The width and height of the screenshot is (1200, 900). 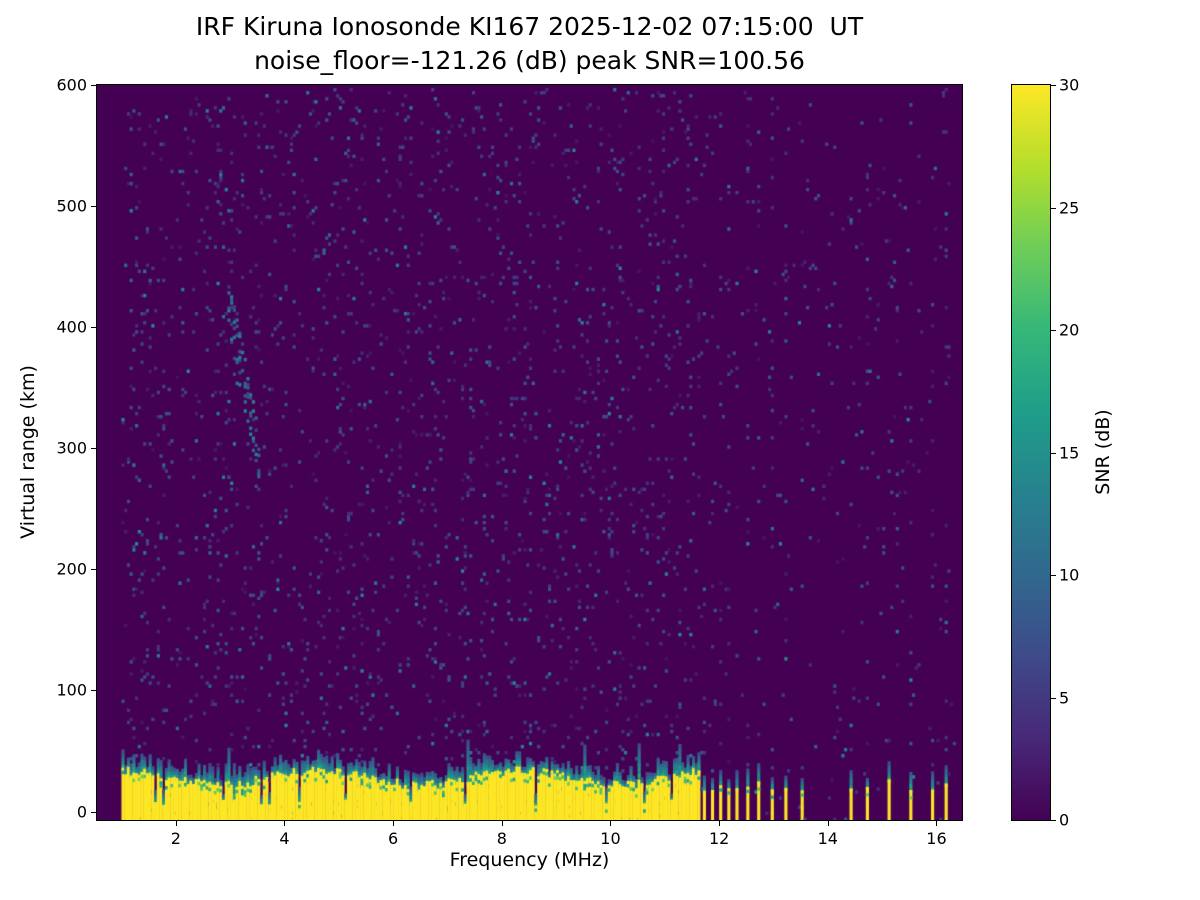 I want to click on x-tick-label: 16, so click(x=936, y=838).